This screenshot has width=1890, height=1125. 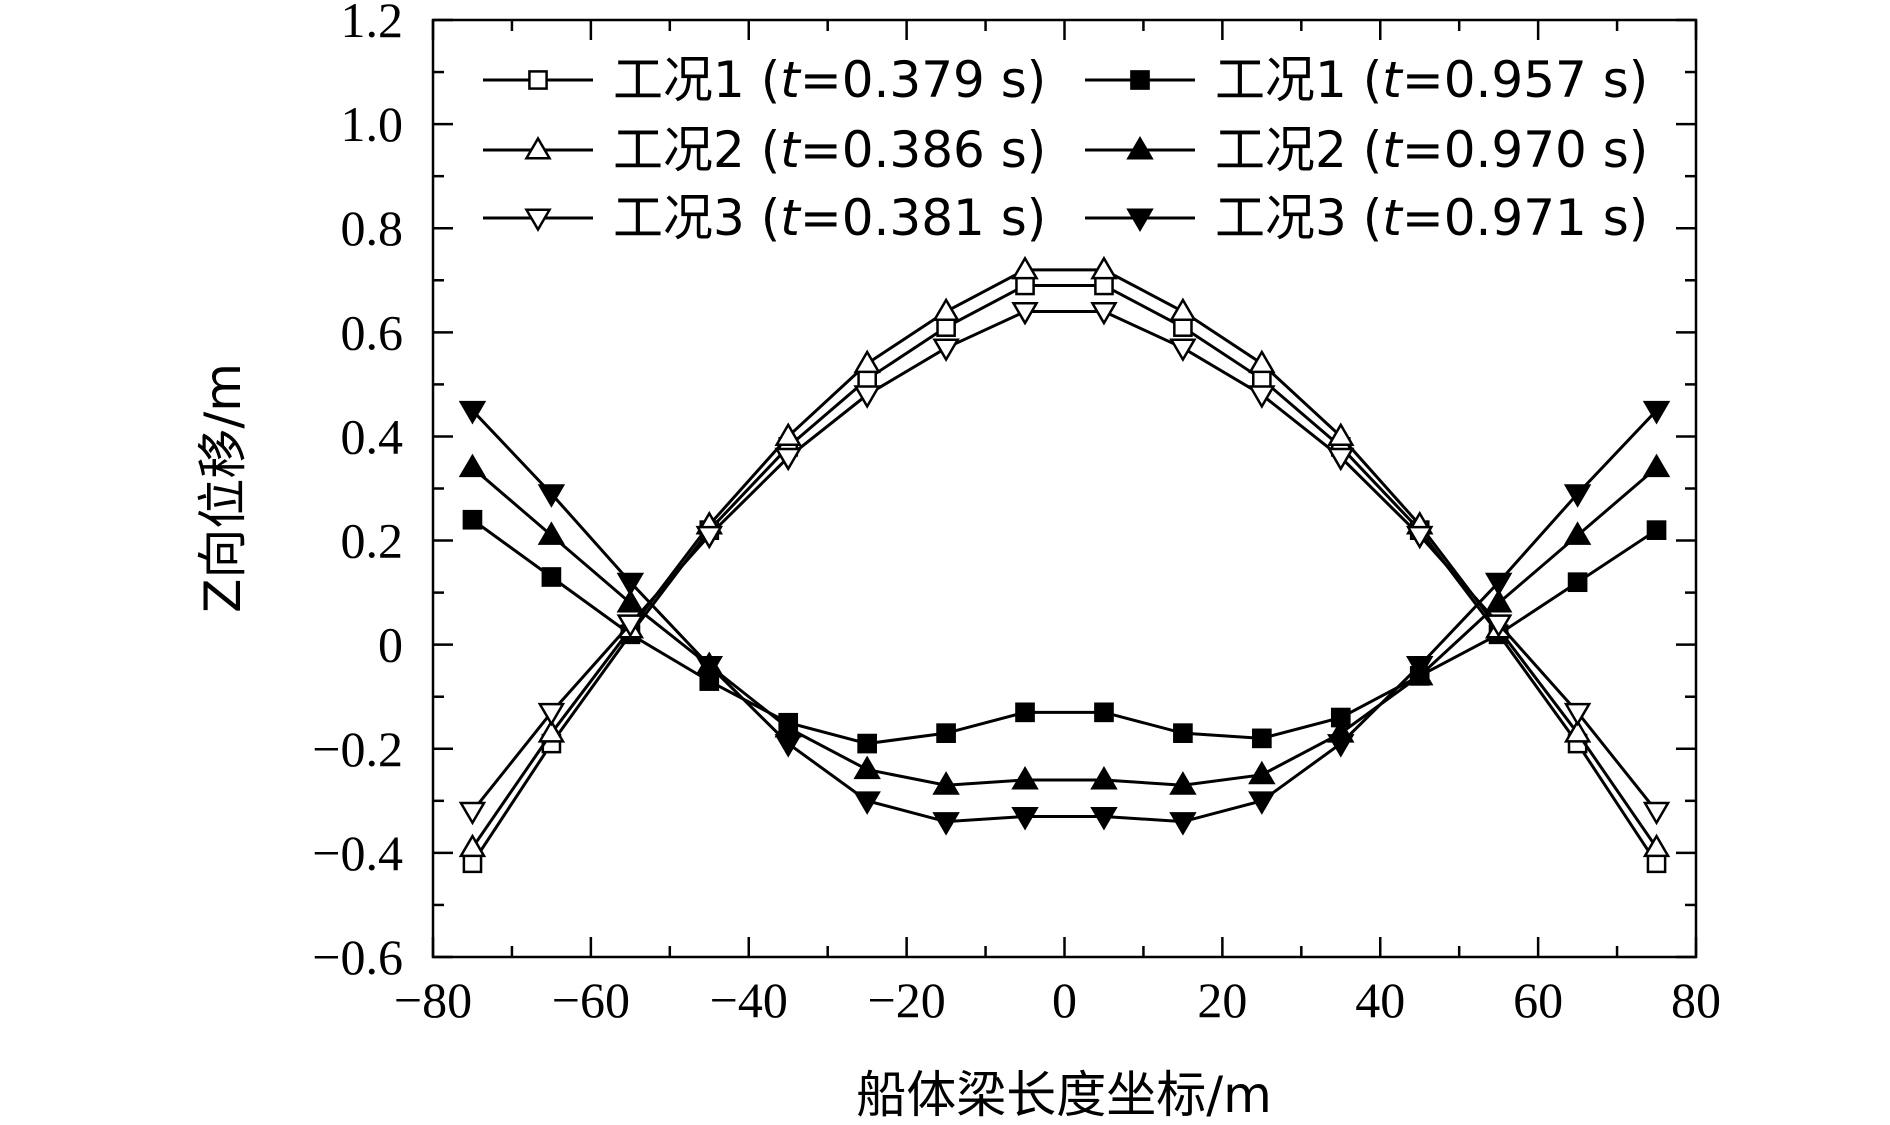 What do you see at coordinates (372, 124) in the screenshot?
I see `y-tick-label: 1.0` at bounding box center [372, 124].